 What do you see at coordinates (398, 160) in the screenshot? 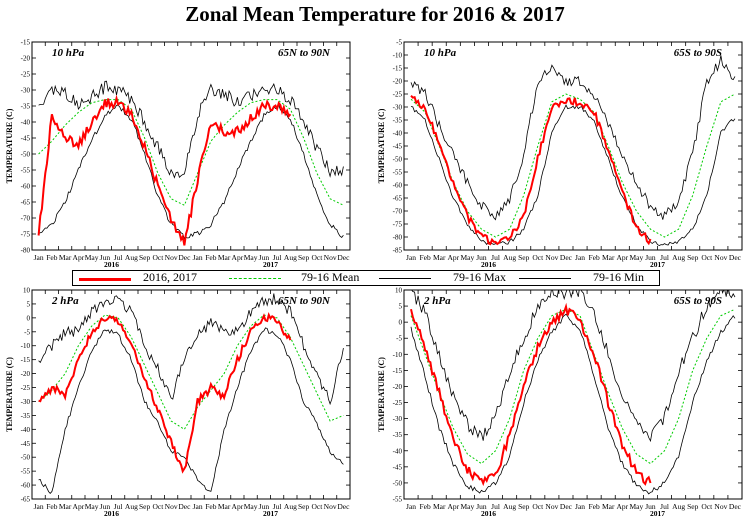
I see `y-tick-label: -50` at bounding box center [398, 160].